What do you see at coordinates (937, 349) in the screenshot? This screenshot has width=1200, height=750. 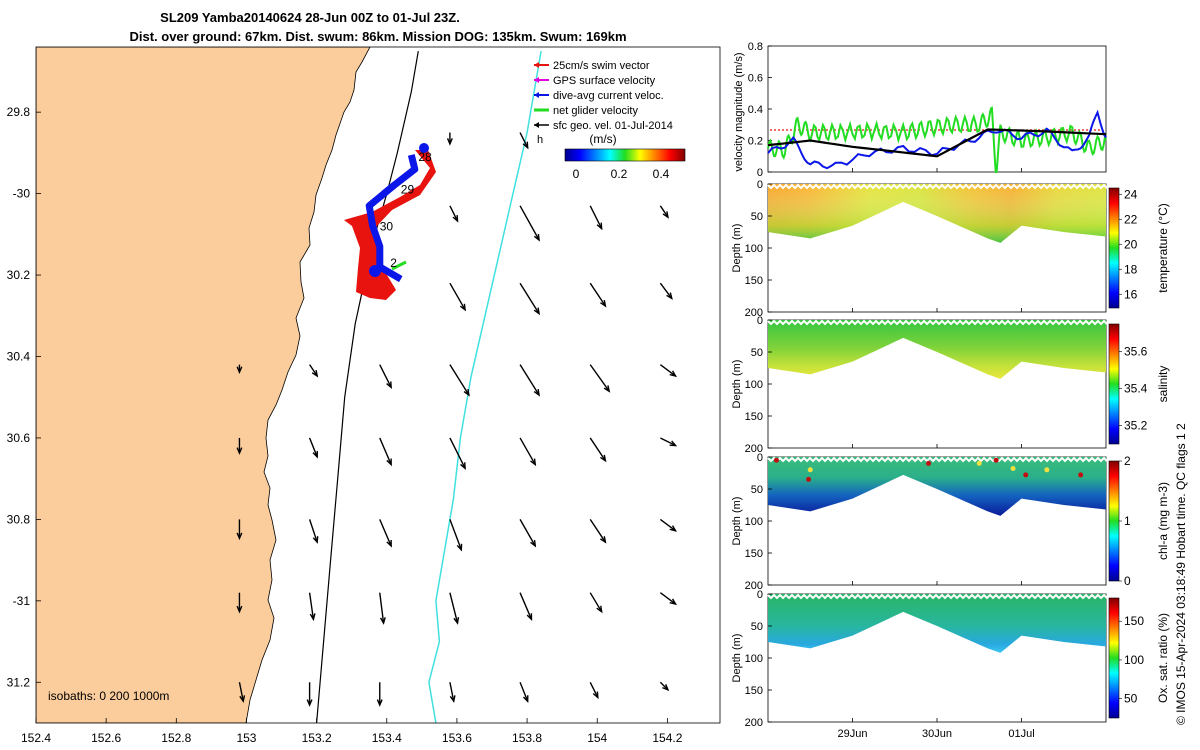 I see `profile-section` at bounding box center [937, 349].